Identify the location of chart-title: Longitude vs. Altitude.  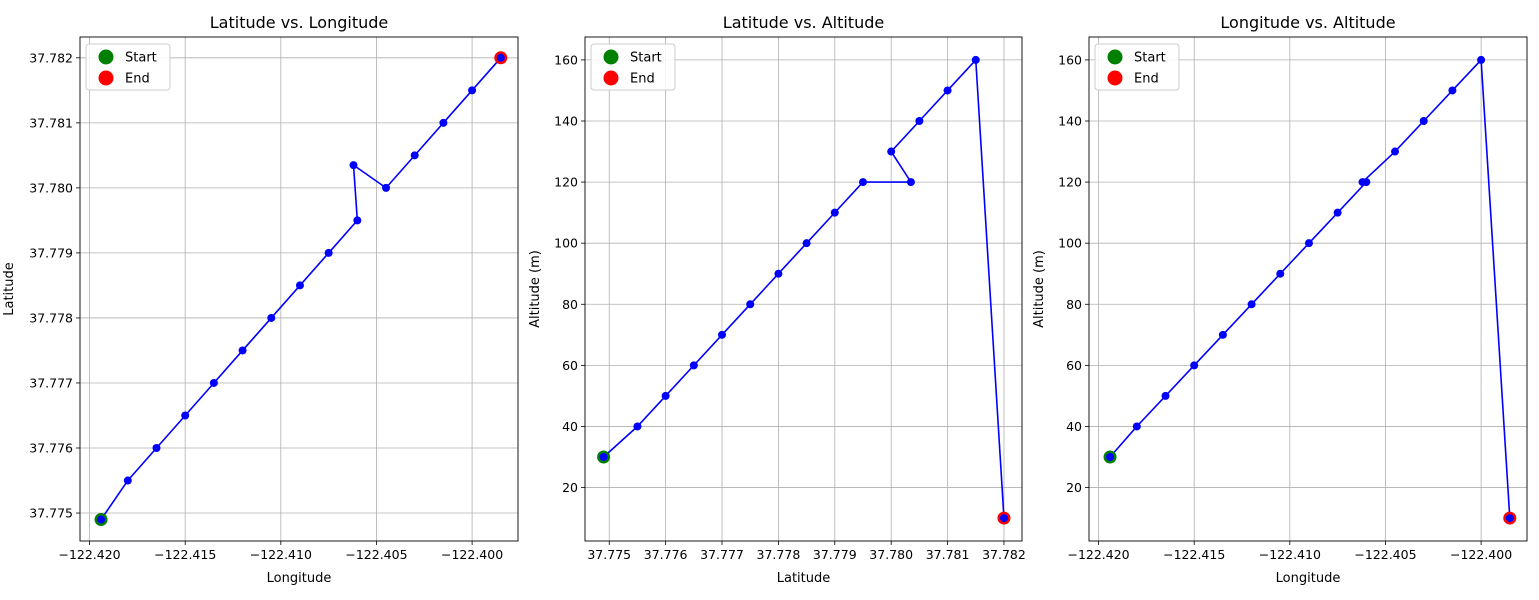
(1307, 22).